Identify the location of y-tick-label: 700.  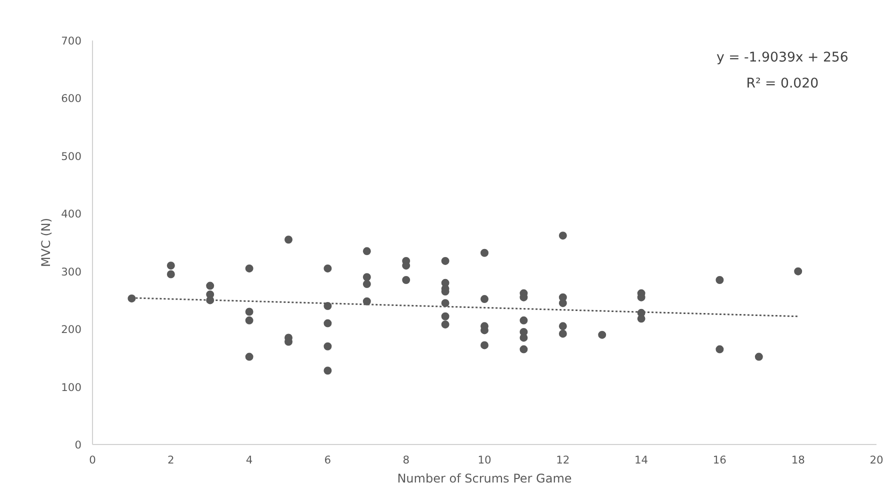
(71, 41).